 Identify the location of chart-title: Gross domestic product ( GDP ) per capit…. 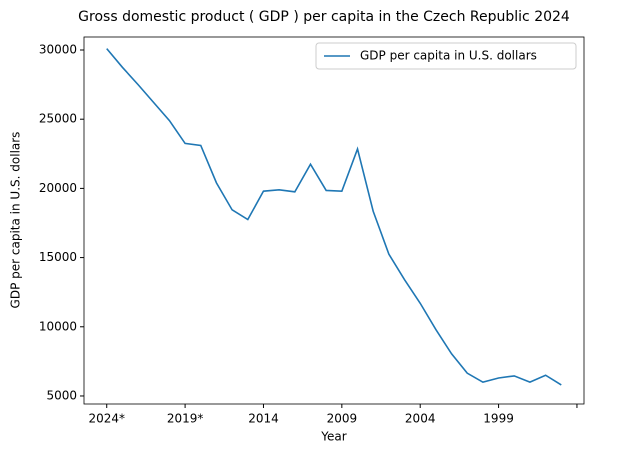
(324, 17).